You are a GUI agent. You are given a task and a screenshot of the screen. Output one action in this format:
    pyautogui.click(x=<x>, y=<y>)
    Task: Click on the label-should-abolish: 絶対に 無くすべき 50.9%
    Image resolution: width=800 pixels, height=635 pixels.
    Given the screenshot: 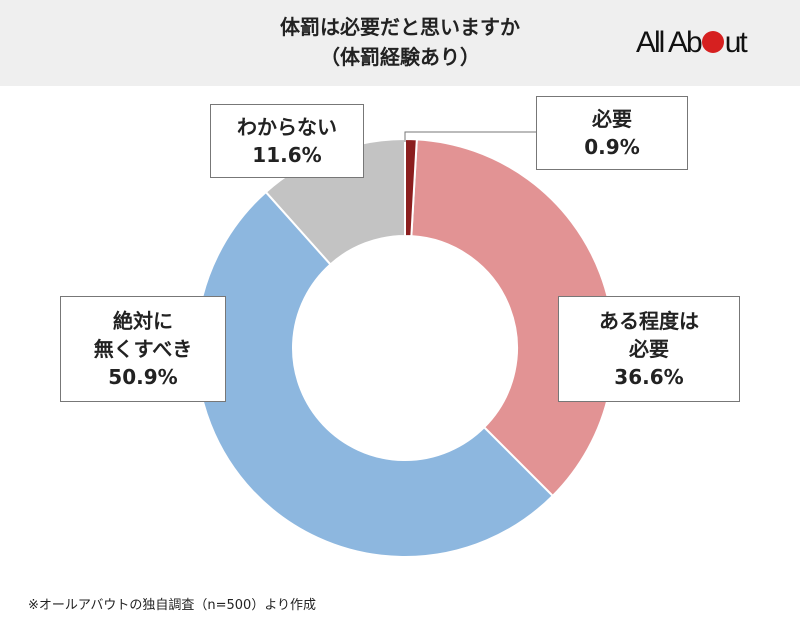 What is the action you would take?
    pyautogui.click(x=143, y=349)
    